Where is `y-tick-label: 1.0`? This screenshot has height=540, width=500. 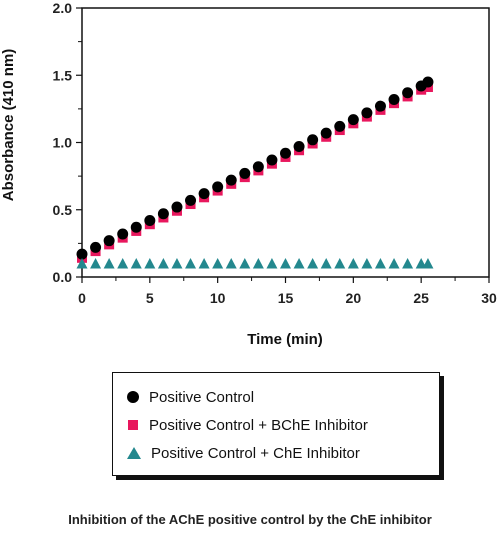
y-tick-label: 1.0 is located at coordinates (63, 143).